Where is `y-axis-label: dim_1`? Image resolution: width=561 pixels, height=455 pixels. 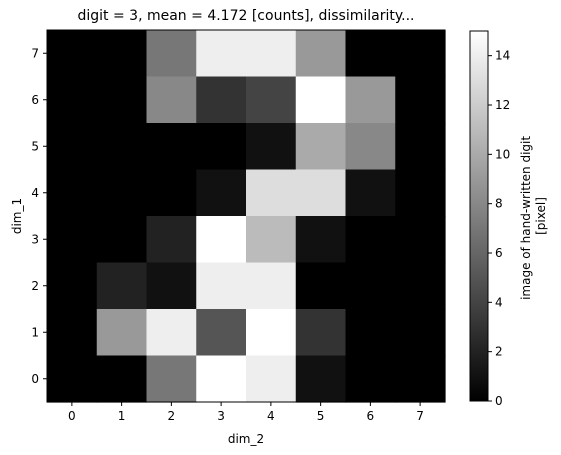 y-axis-label: dim_1 is located at coordinates (17, 216).